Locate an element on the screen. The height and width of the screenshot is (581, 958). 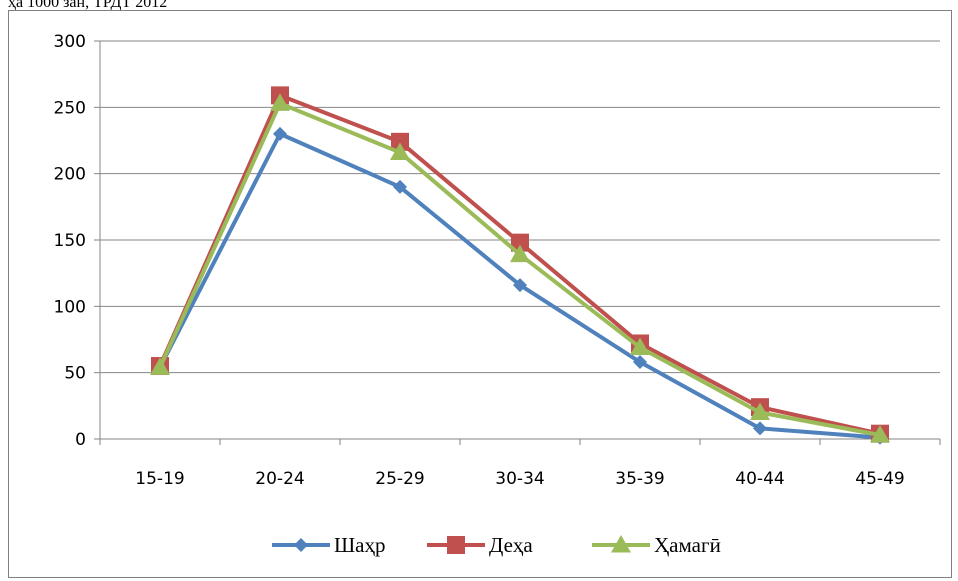
y-tick-labels: 0 50 100 150 200 250 300 is located at coordinates (70, 241).